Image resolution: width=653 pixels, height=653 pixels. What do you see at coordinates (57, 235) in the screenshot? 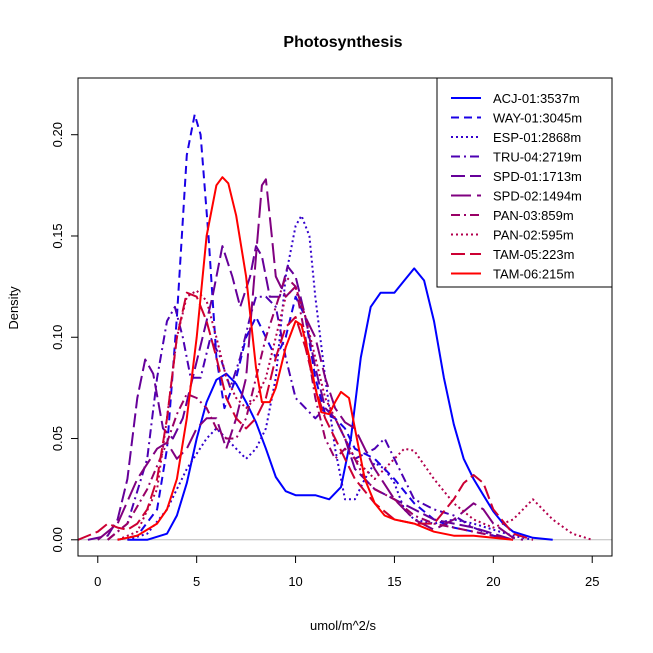
I see `y-tick-label: 0.15` at bounding box center [57, 235].